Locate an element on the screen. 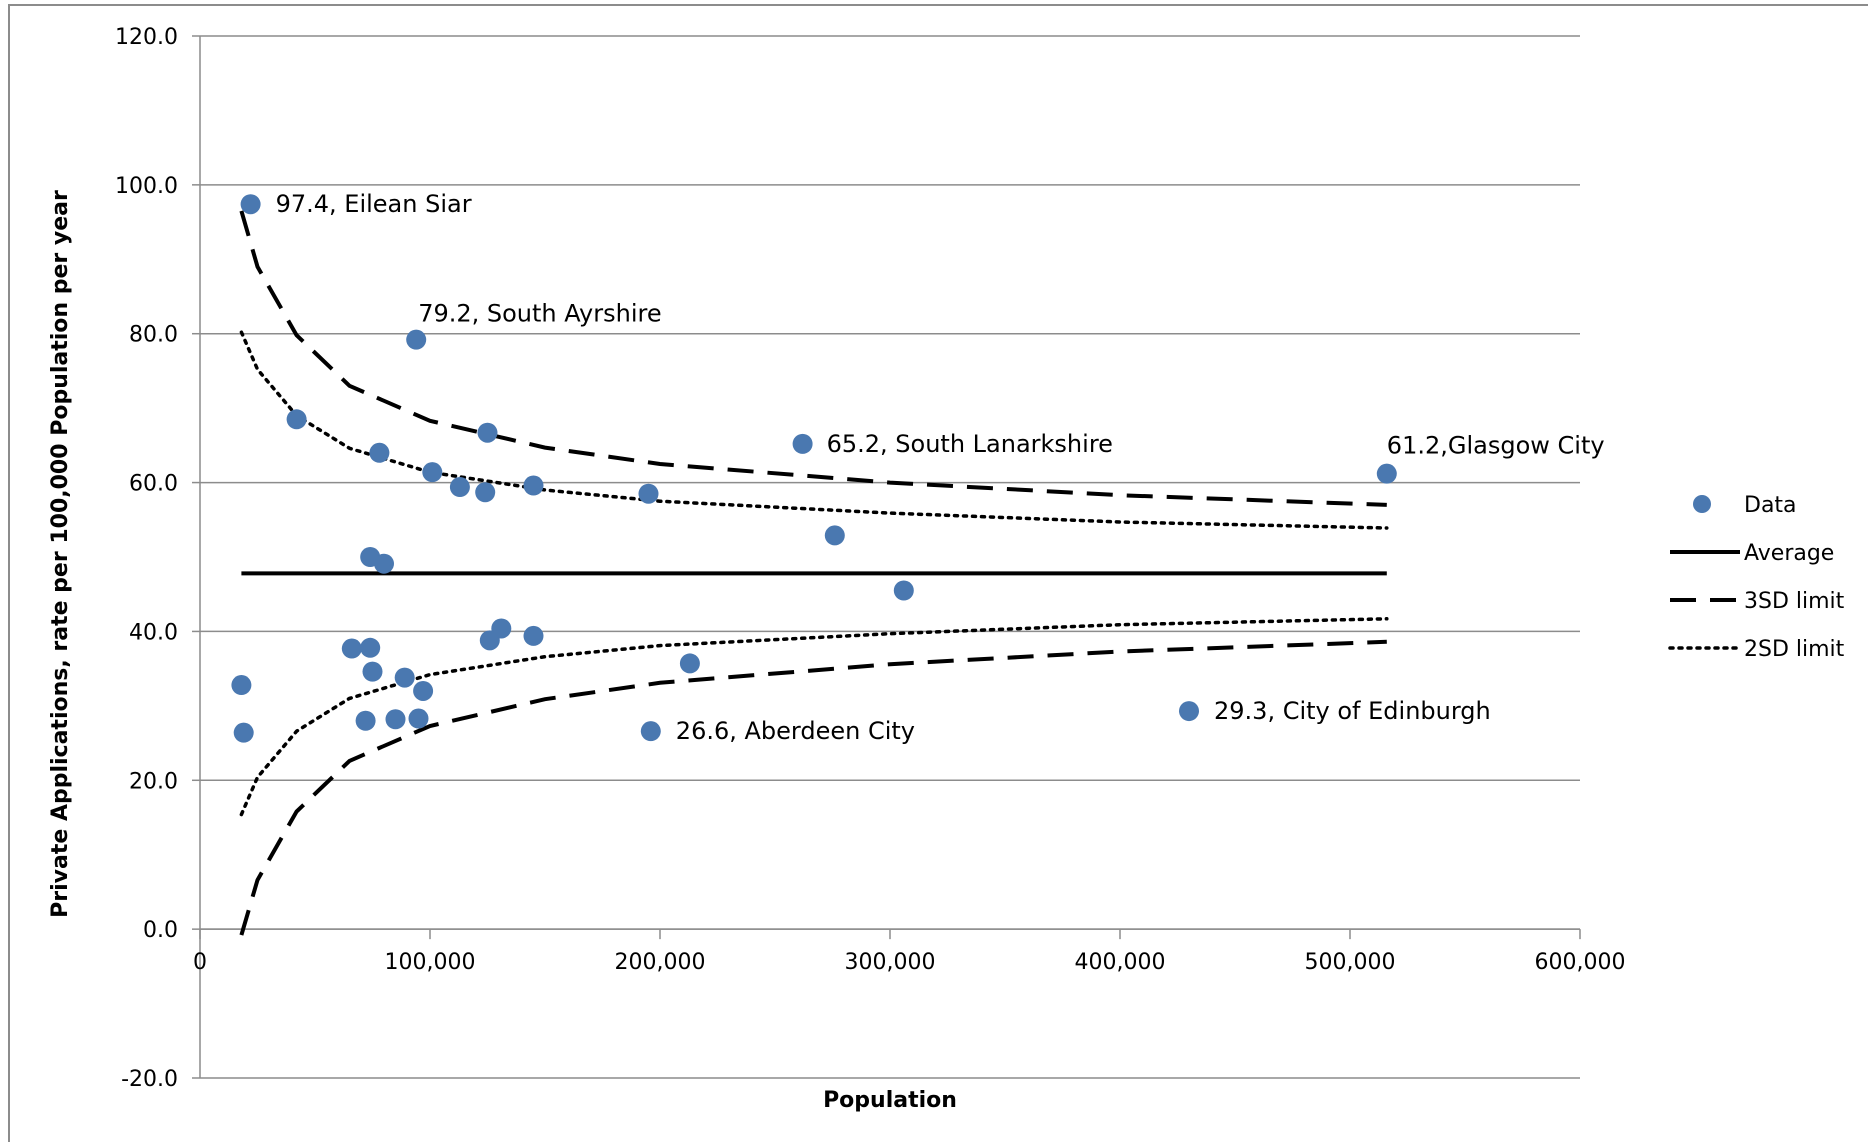 Image resolution: width=1868 pixels, height=1147 pixels. data-label: 61.2,Glasgow City is located at coordinates (1496, 446).